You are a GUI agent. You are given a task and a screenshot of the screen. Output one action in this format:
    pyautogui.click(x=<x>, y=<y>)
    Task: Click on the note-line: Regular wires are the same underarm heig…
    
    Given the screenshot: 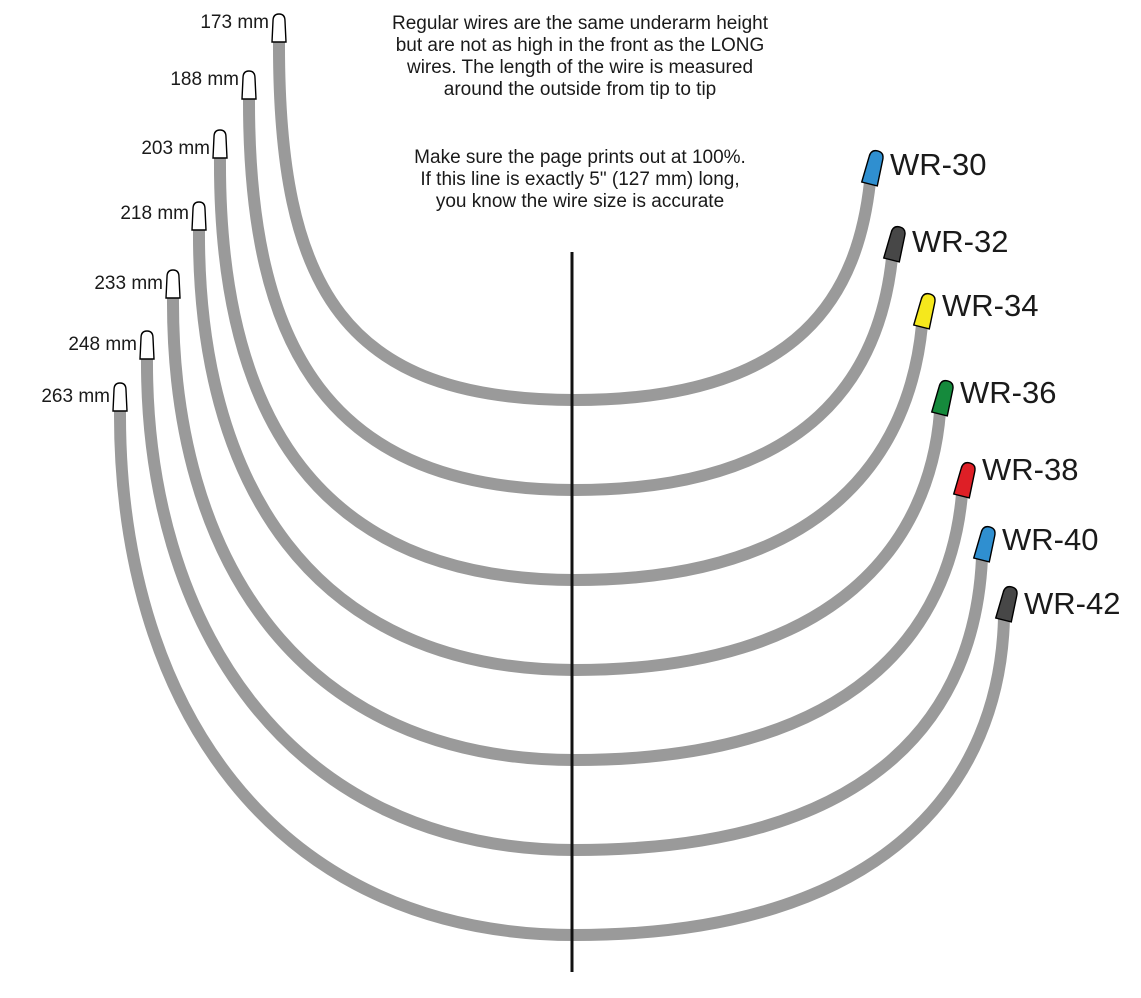 What is the action you would take?
    pyautogui.click(x=580, y=23)
    